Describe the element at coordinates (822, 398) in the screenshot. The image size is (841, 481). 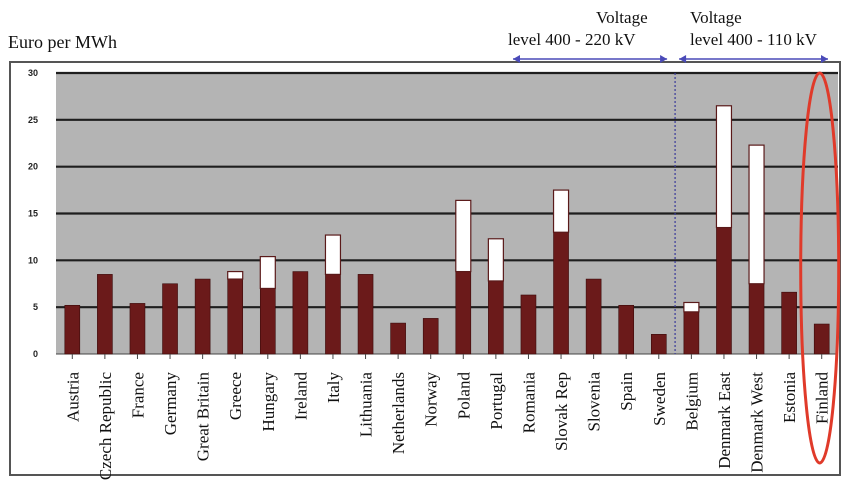
I see `x-tick-label: Finland` at that location.